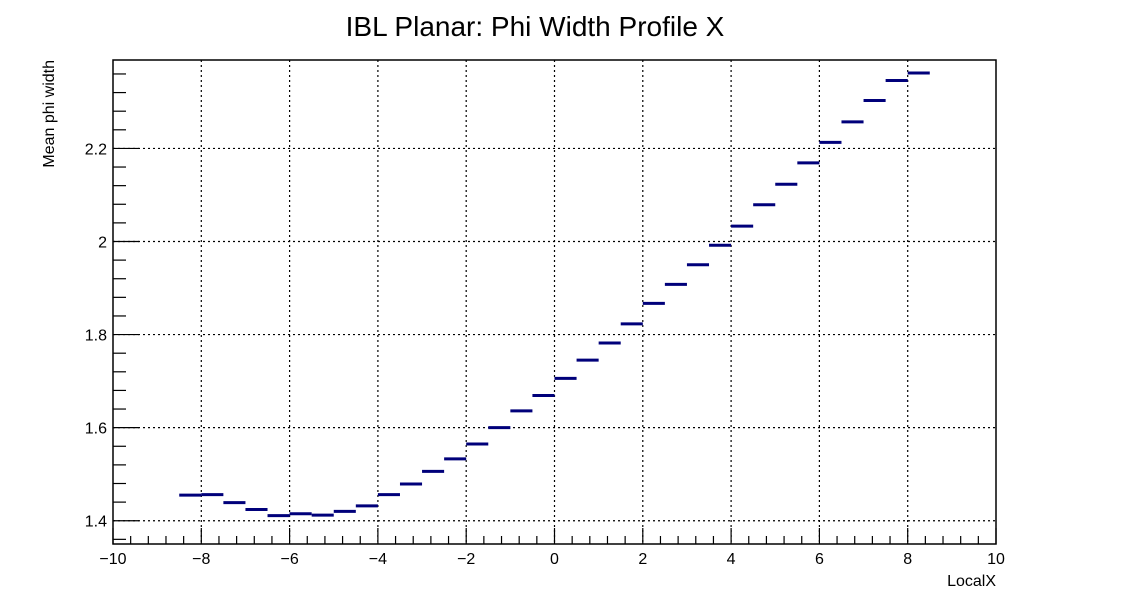 Image resolution: width=1134 pixels, height=606 pixels. I want to click on x-tick-label: 2, so click(642, 559).